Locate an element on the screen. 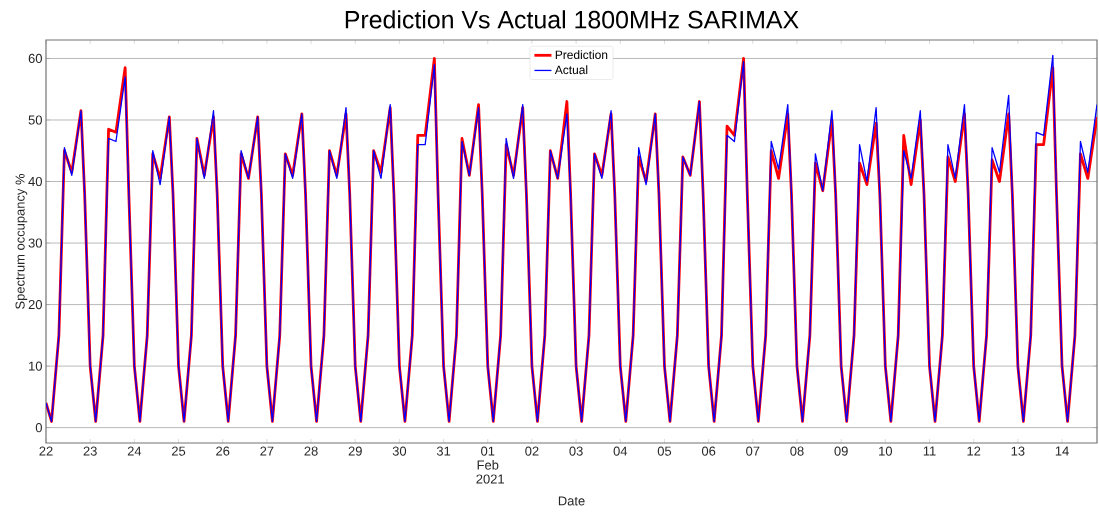 Image resolution: width=1099 pixels, height=524 pixels. x-tick-label: 03 is located at coordinates (576, 451).